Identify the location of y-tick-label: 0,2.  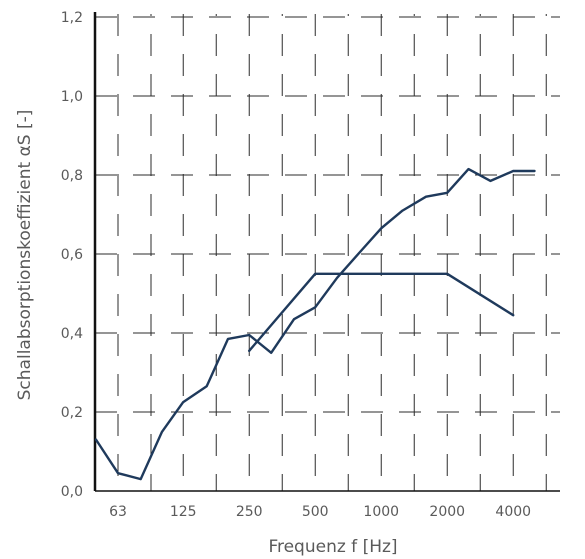
(72, 413).